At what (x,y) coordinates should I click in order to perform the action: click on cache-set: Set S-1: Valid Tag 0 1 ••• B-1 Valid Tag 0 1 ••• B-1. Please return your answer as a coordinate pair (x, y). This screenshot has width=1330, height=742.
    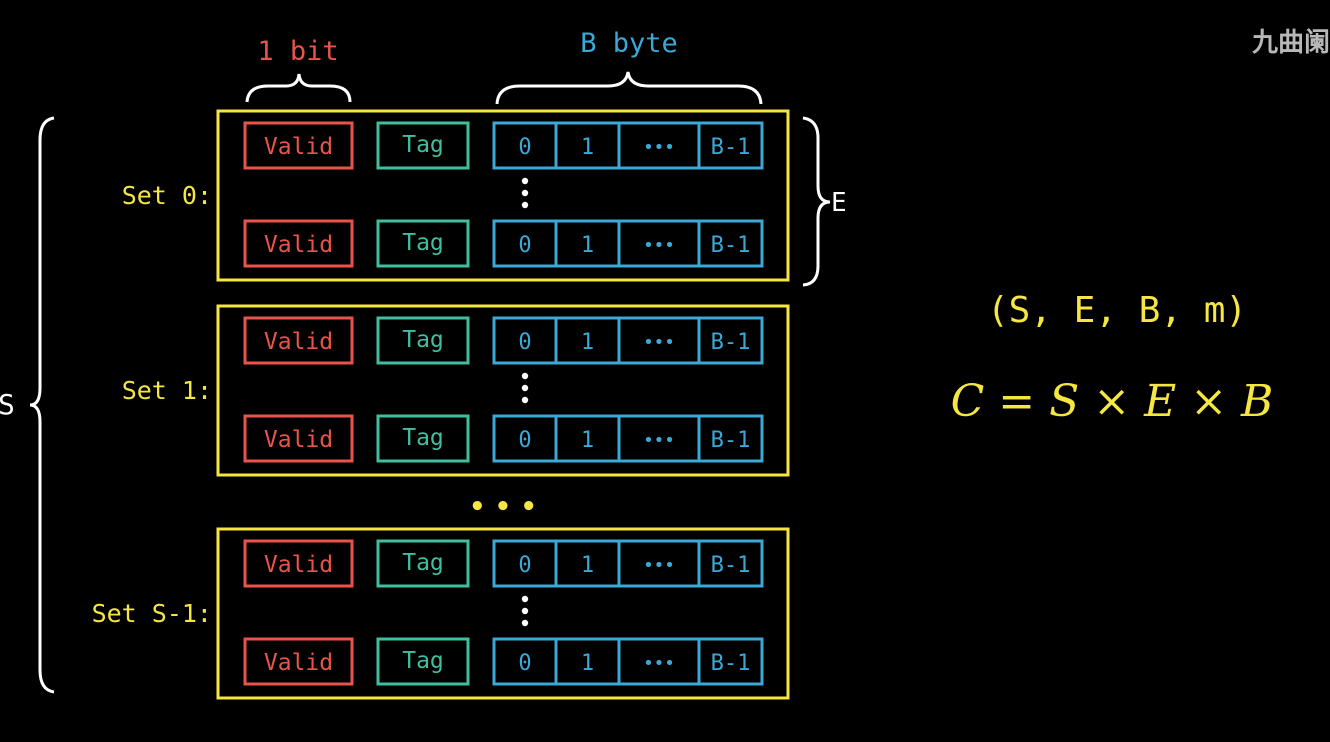
    Looking at the image, I should click on (441, 613).